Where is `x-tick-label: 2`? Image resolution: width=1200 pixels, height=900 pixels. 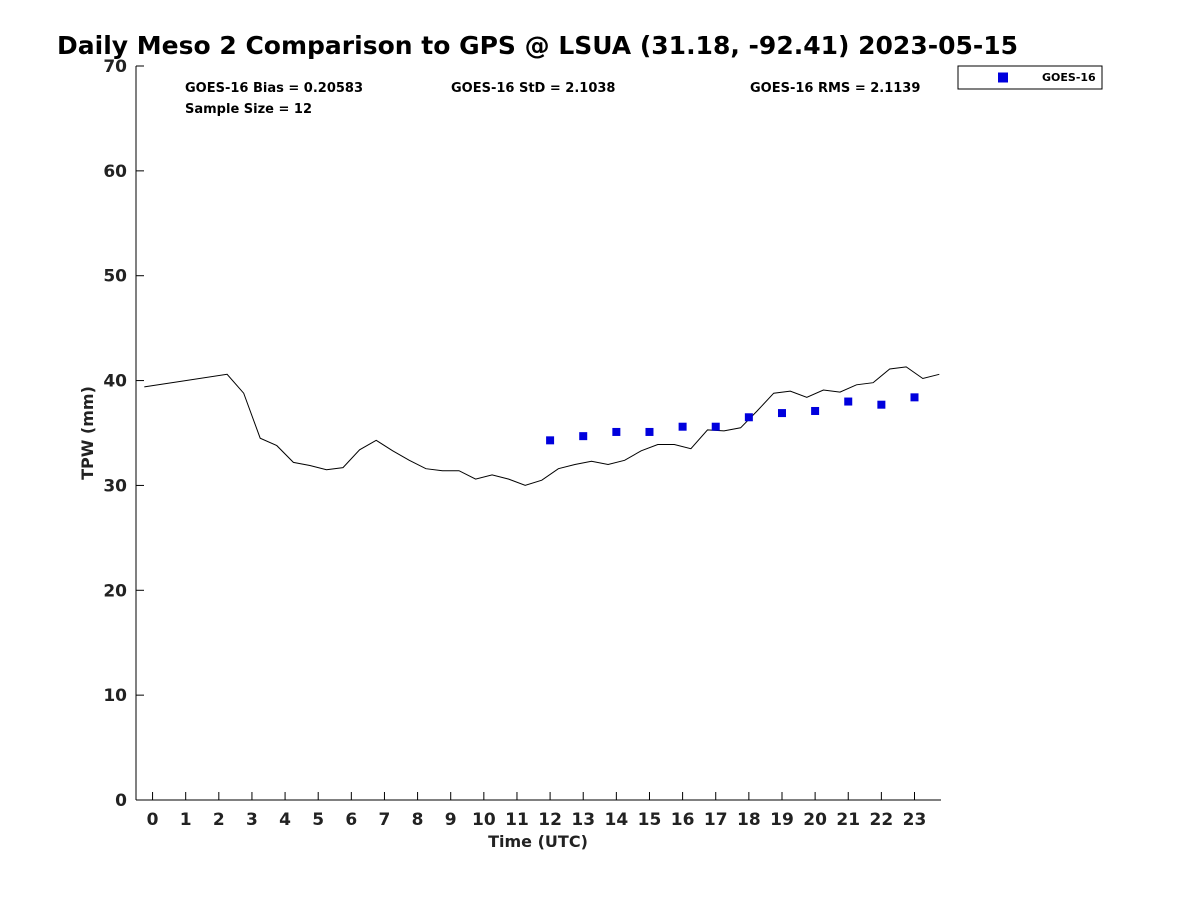
x-tick-label: 2 is located at coordinates (219, 820).